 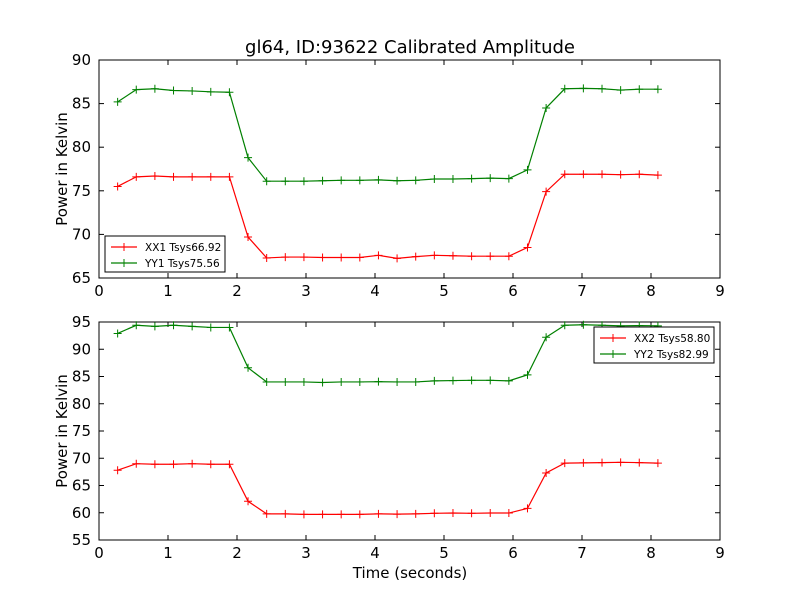 I want to click on y-tick-label: 55, so click(x=81, y=540).